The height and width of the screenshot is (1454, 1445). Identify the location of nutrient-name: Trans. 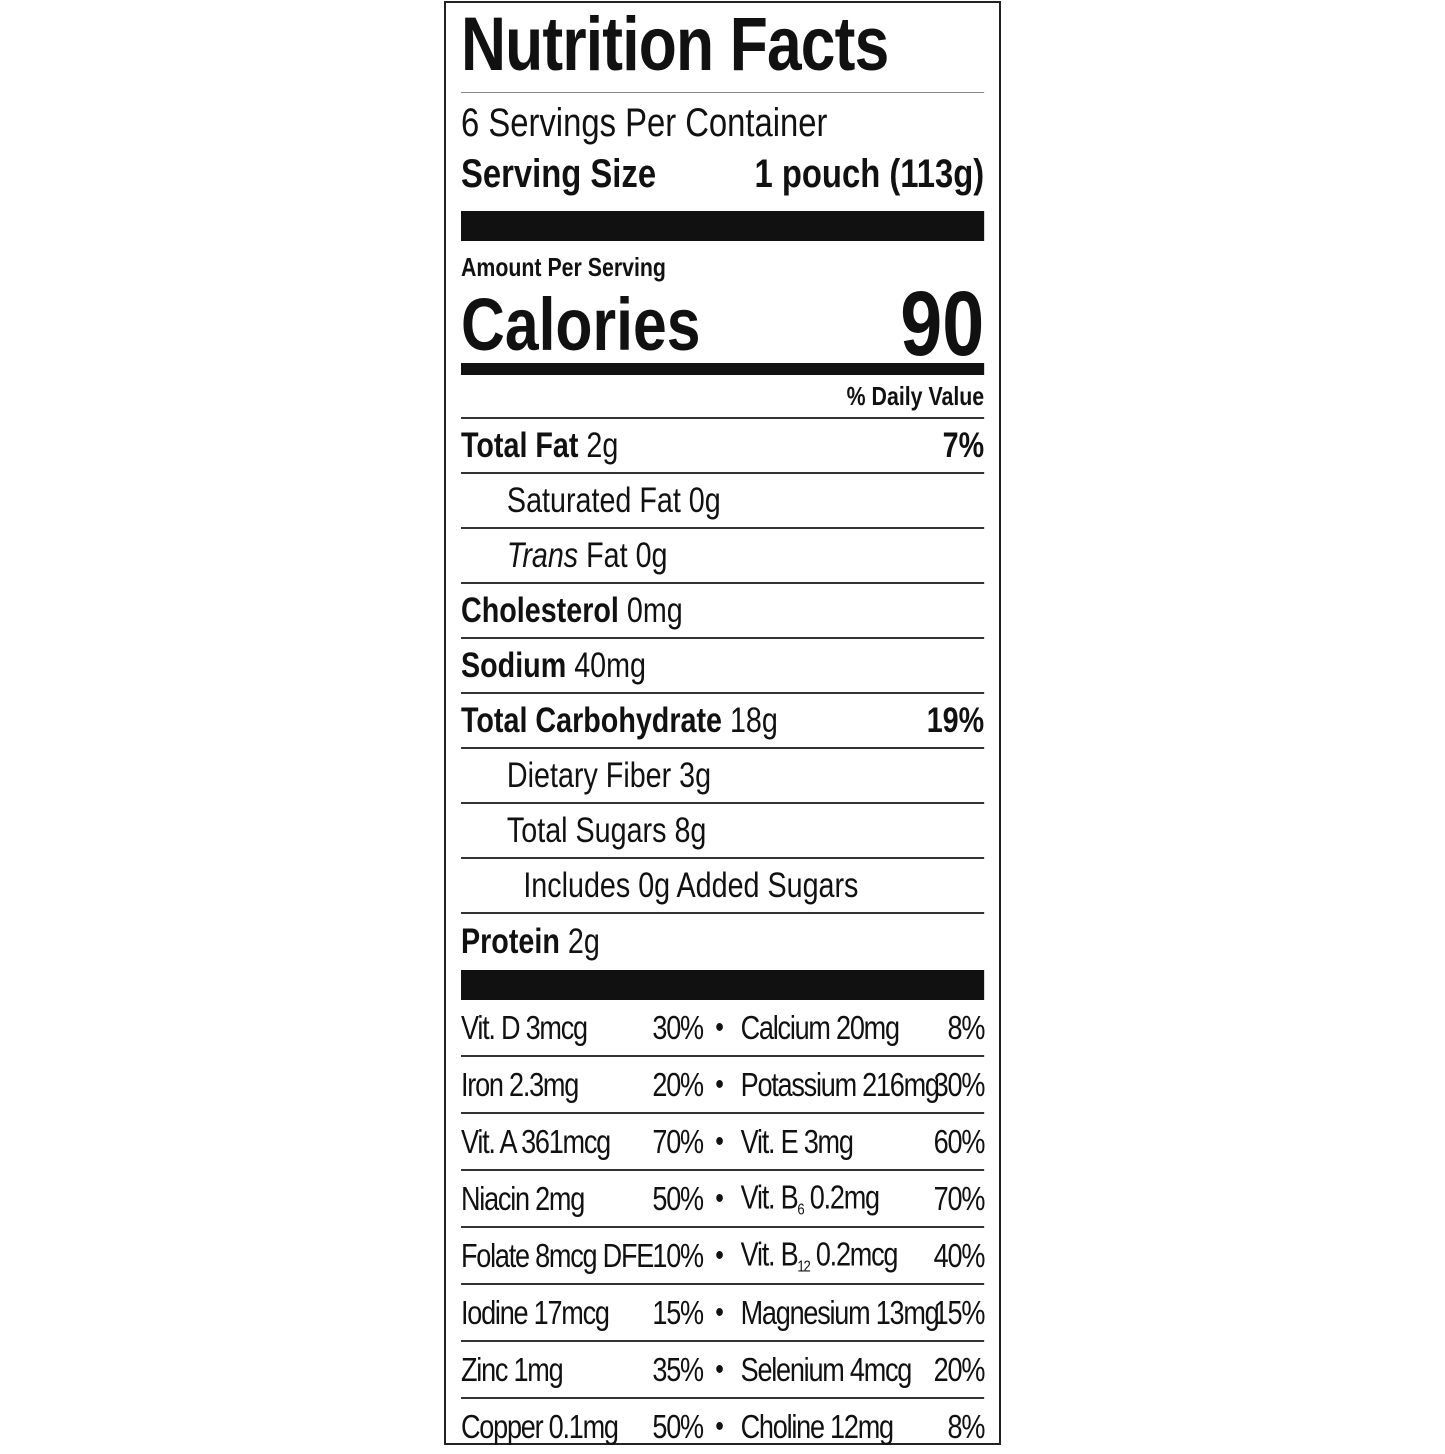
(542, 555).